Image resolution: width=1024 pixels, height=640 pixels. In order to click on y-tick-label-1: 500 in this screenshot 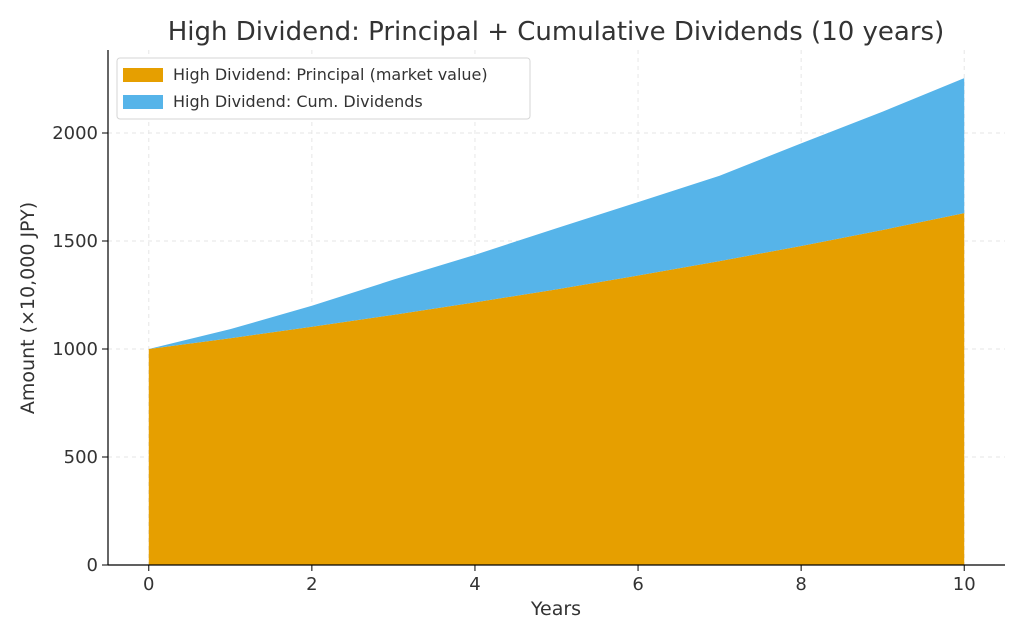, I will do `click(81, 457)`.